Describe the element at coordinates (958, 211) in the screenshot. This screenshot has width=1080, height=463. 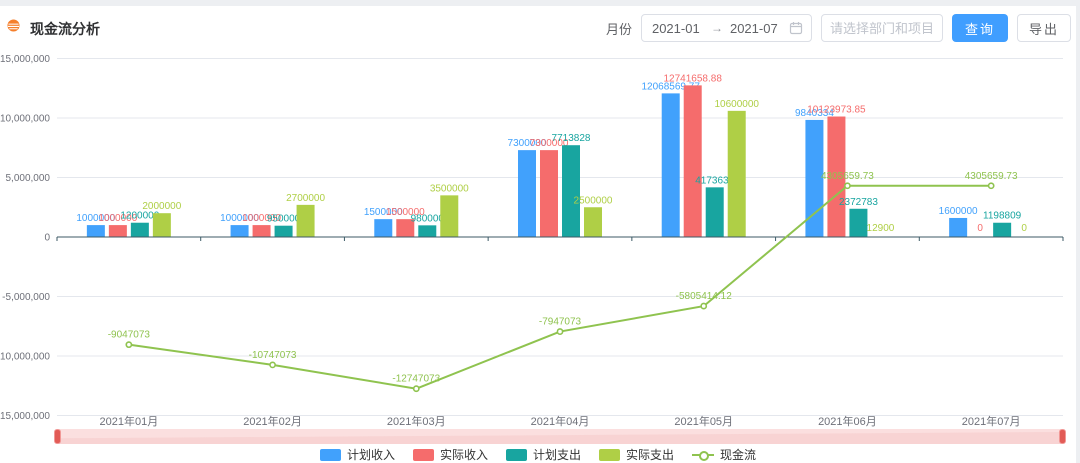
I see `bar-value-label: 1600000` at that location.